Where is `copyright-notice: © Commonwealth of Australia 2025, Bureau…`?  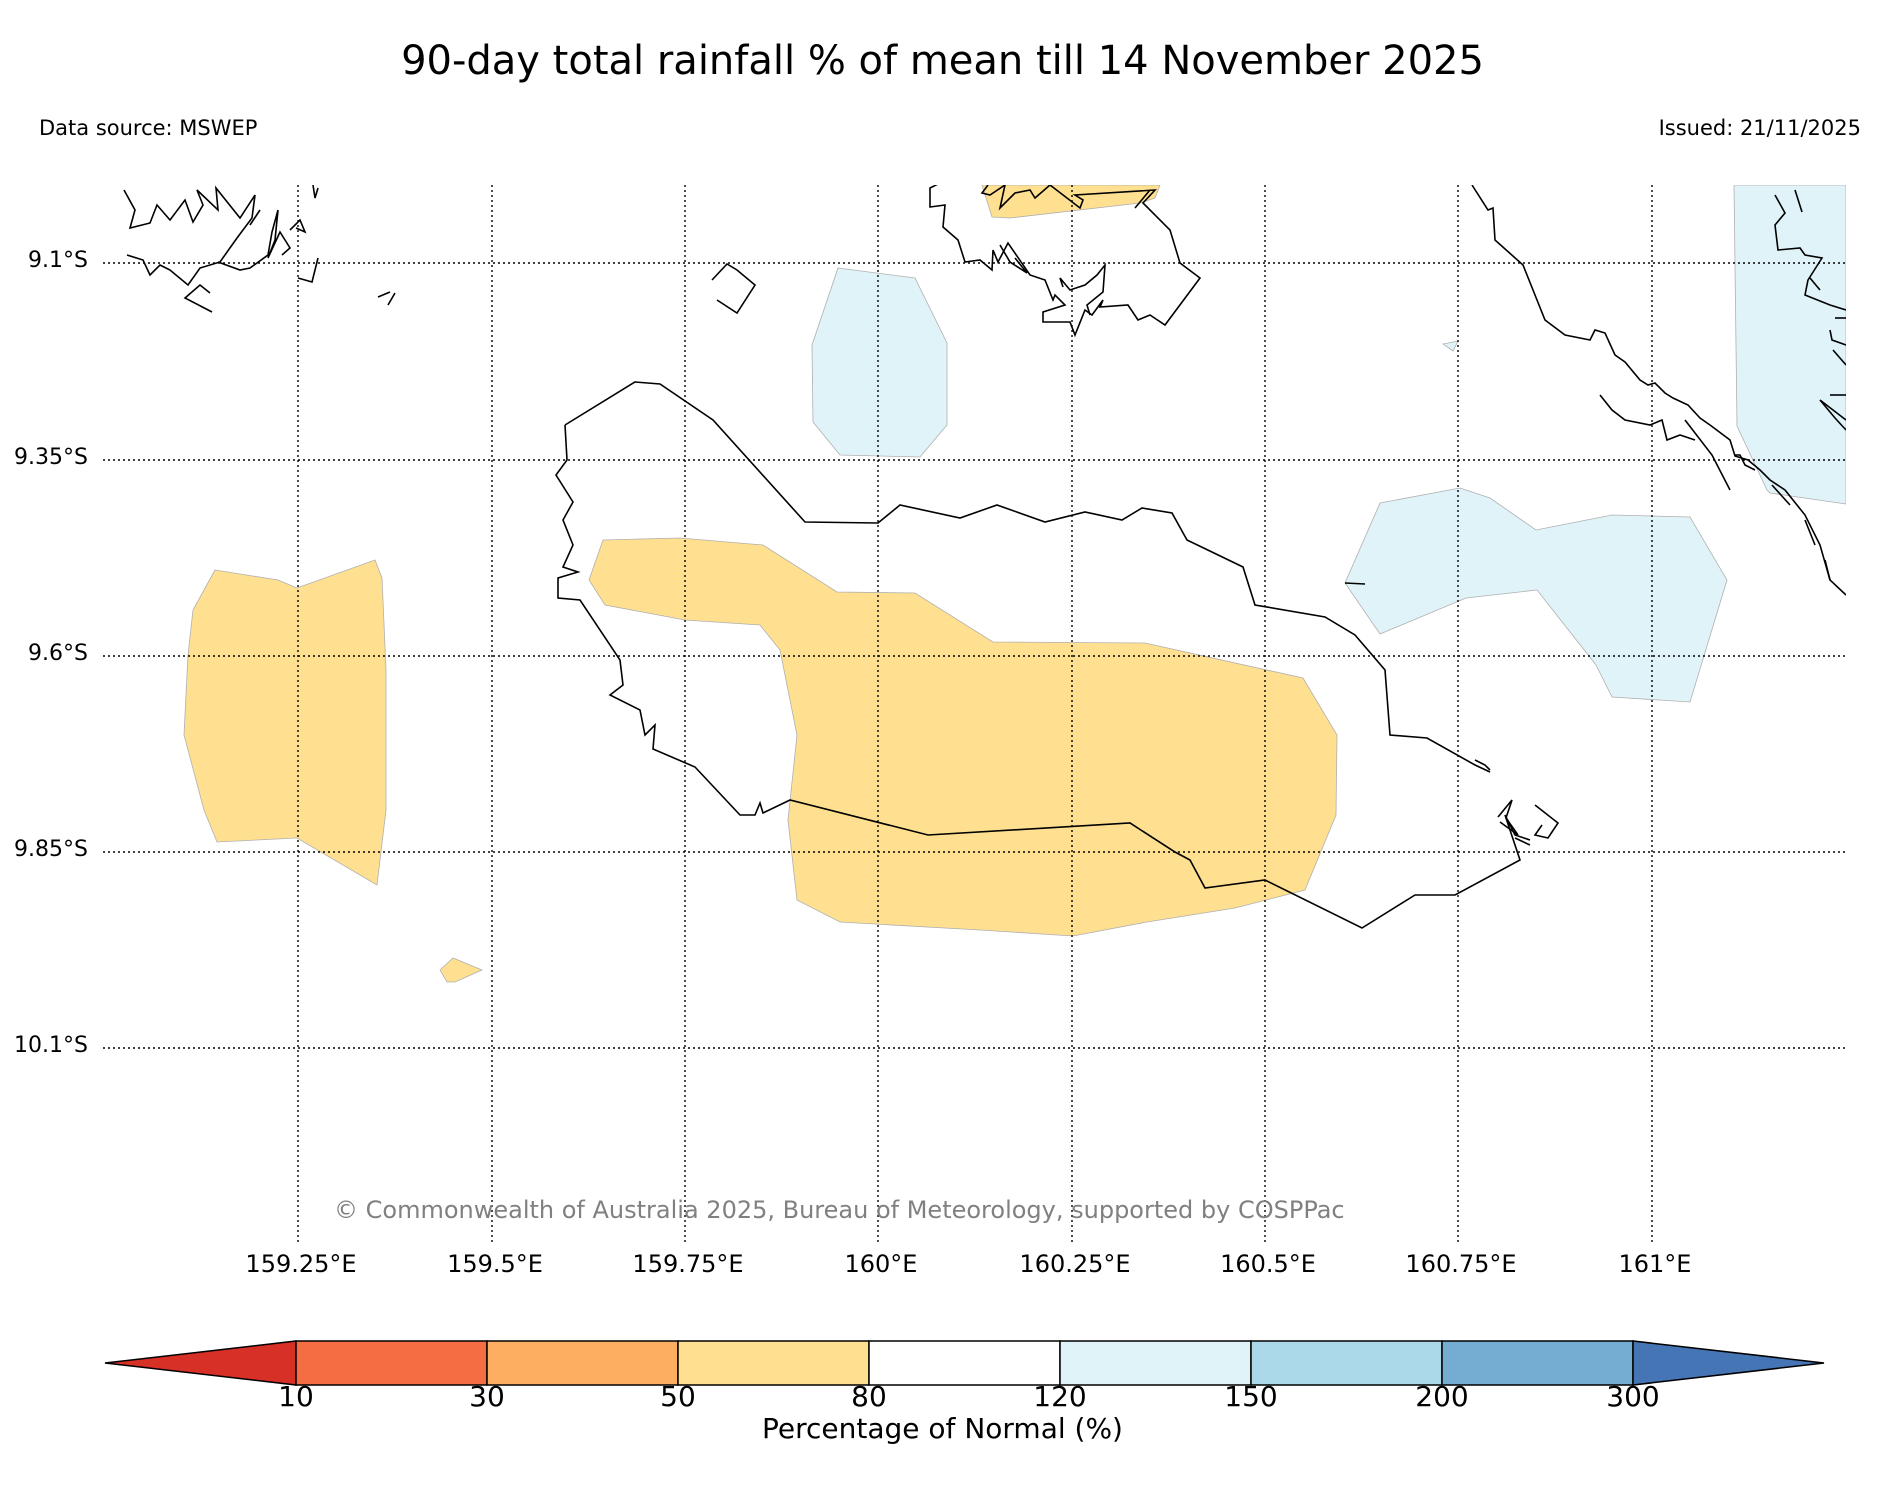 copyright-notice: © Commonwealth of Australia 2025, Bureau… is located at coordinates (839, 1210).